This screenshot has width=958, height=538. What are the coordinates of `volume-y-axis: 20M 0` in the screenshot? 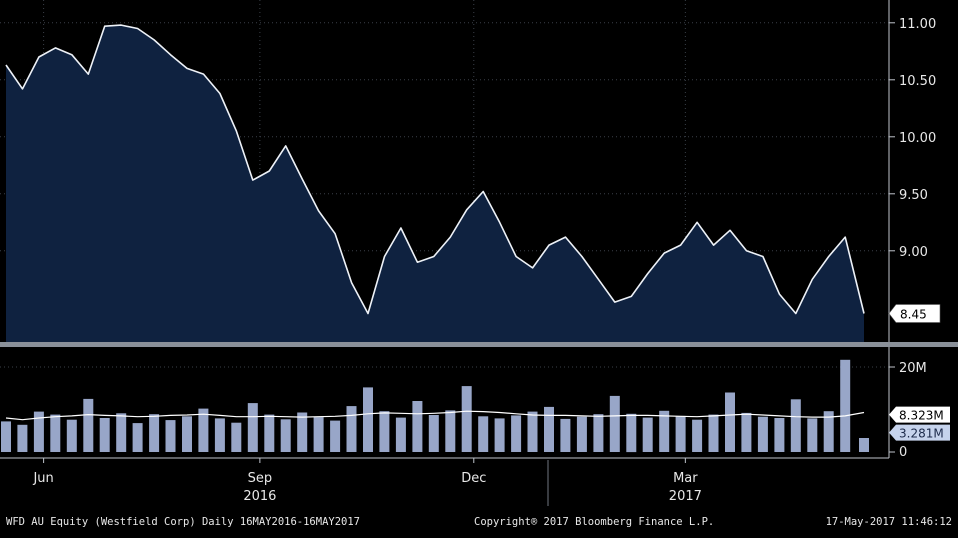 It's located at (908, 410).